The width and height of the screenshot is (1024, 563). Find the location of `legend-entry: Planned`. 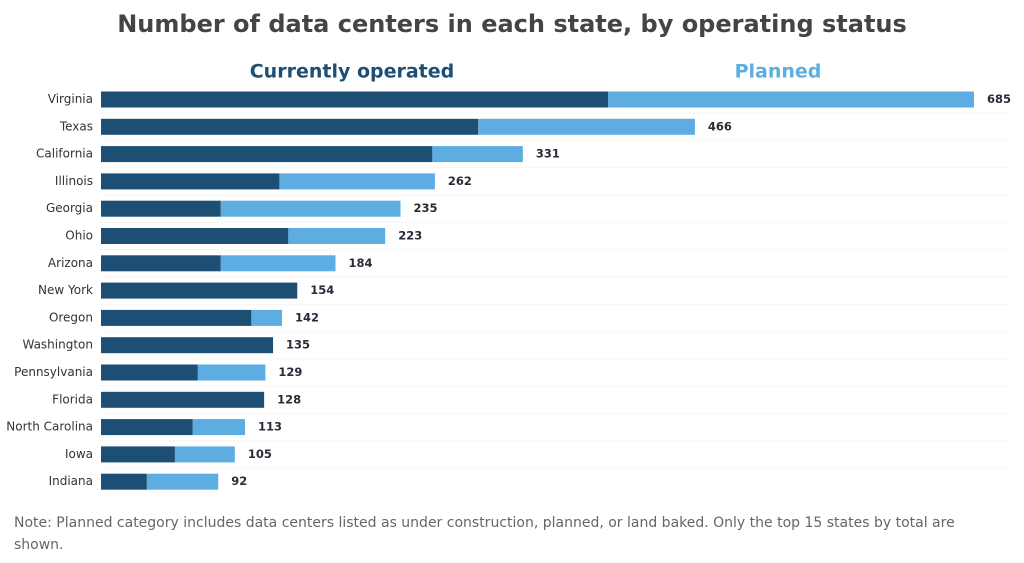

legend-entry: Planned is located at coordinates (778, 72).